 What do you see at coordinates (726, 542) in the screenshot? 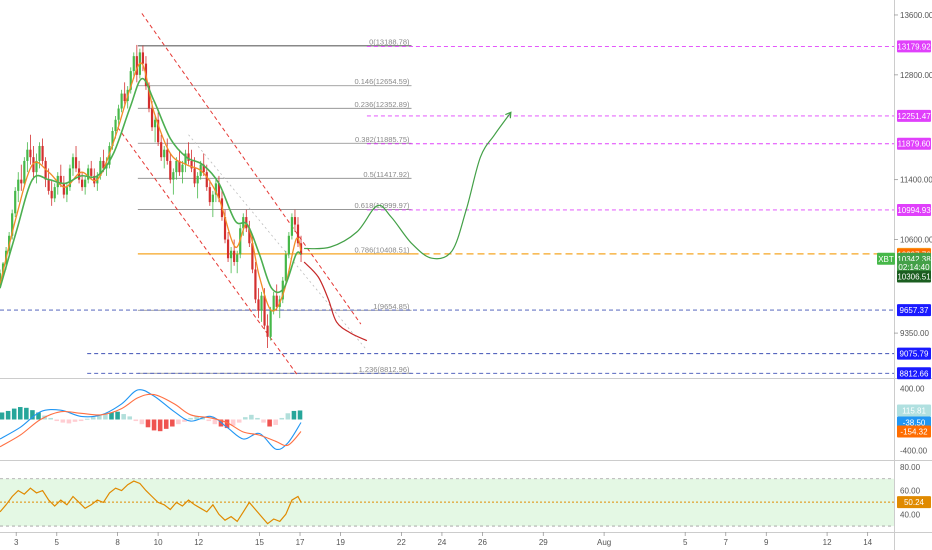
I see `time-axis-label: 7` at bounding box center [726, 542].